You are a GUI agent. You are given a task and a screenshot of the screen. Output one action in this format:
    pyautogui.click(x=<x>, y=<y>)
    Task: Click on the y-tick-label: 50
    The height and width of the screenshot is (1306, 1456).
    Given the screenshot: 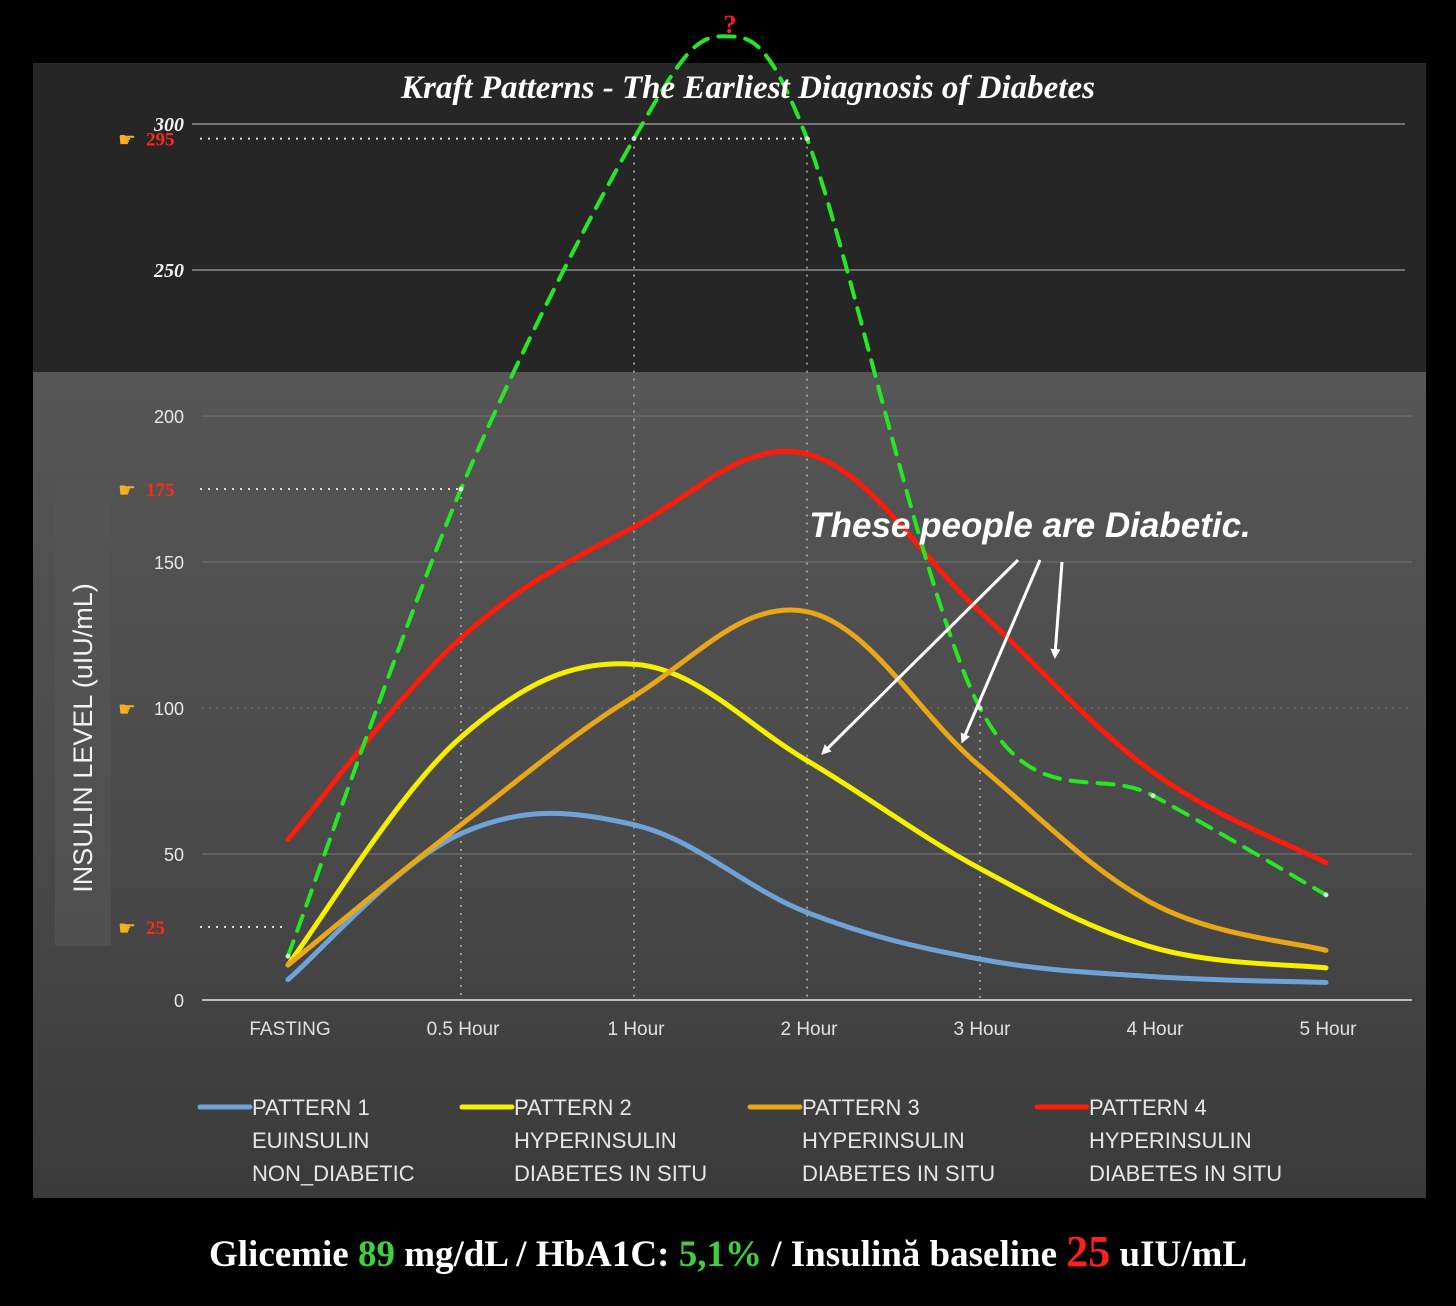 What is the action you would take?
    pyautogui.click(x=174, y=855)
    